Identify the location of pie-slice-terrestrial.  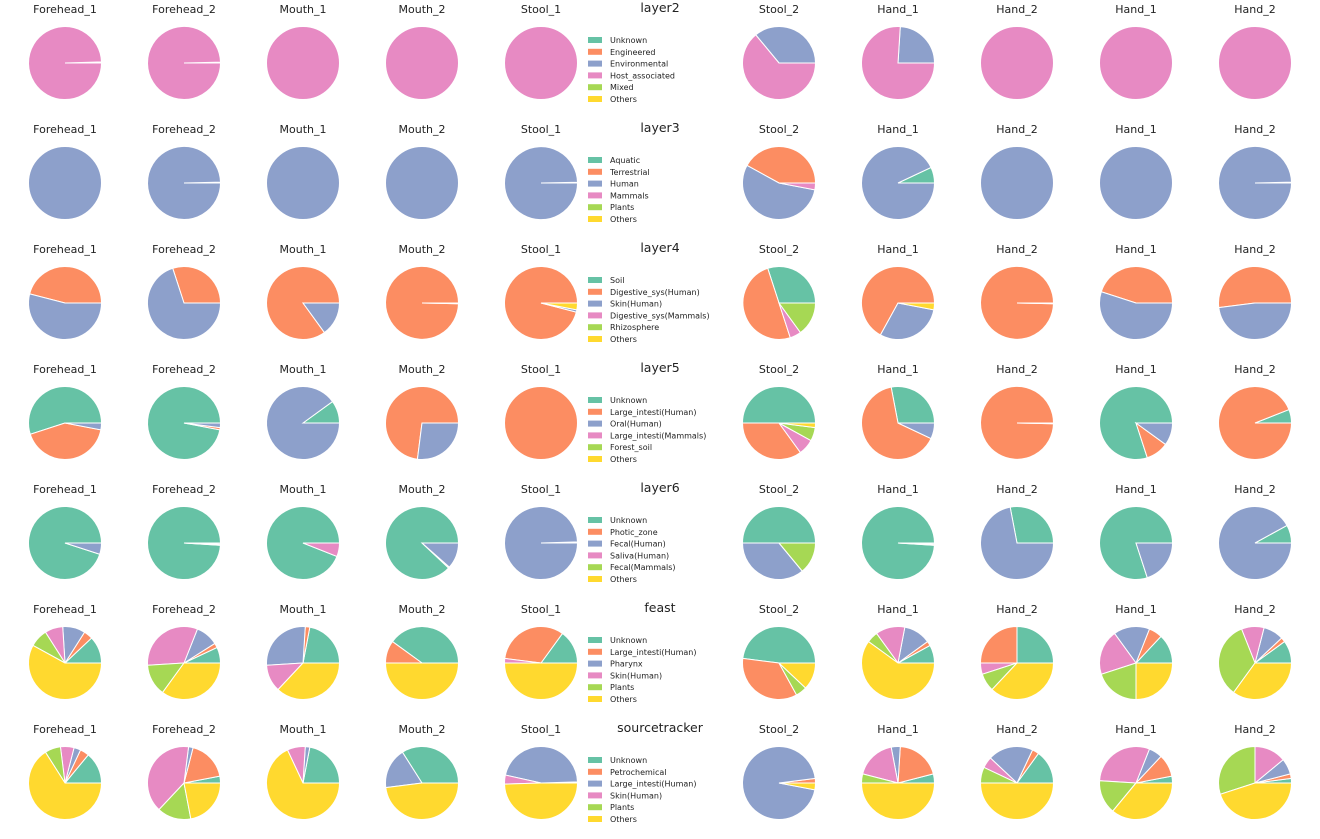
(781, 164).